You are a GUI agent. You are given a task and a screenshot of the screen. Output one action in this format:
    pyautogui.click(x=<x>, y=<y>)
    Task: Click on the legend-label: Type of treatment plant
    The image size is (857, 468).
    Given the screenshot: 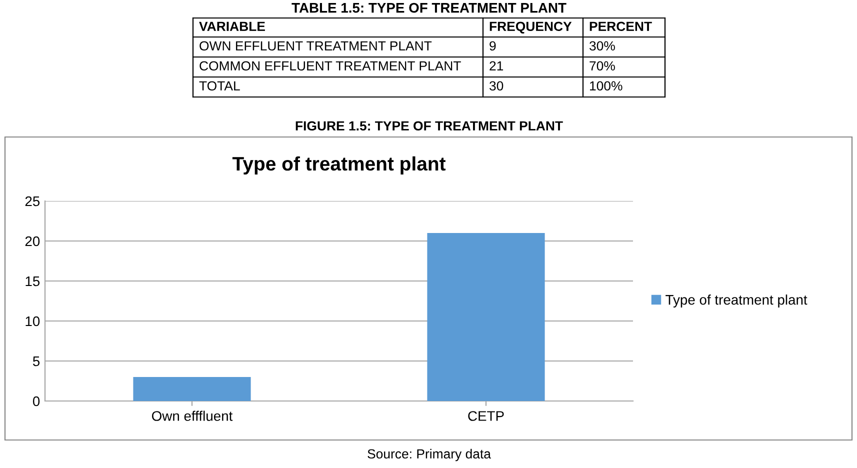 What is the action you would take?
    pyautogui.click(x=737, y=301)
    